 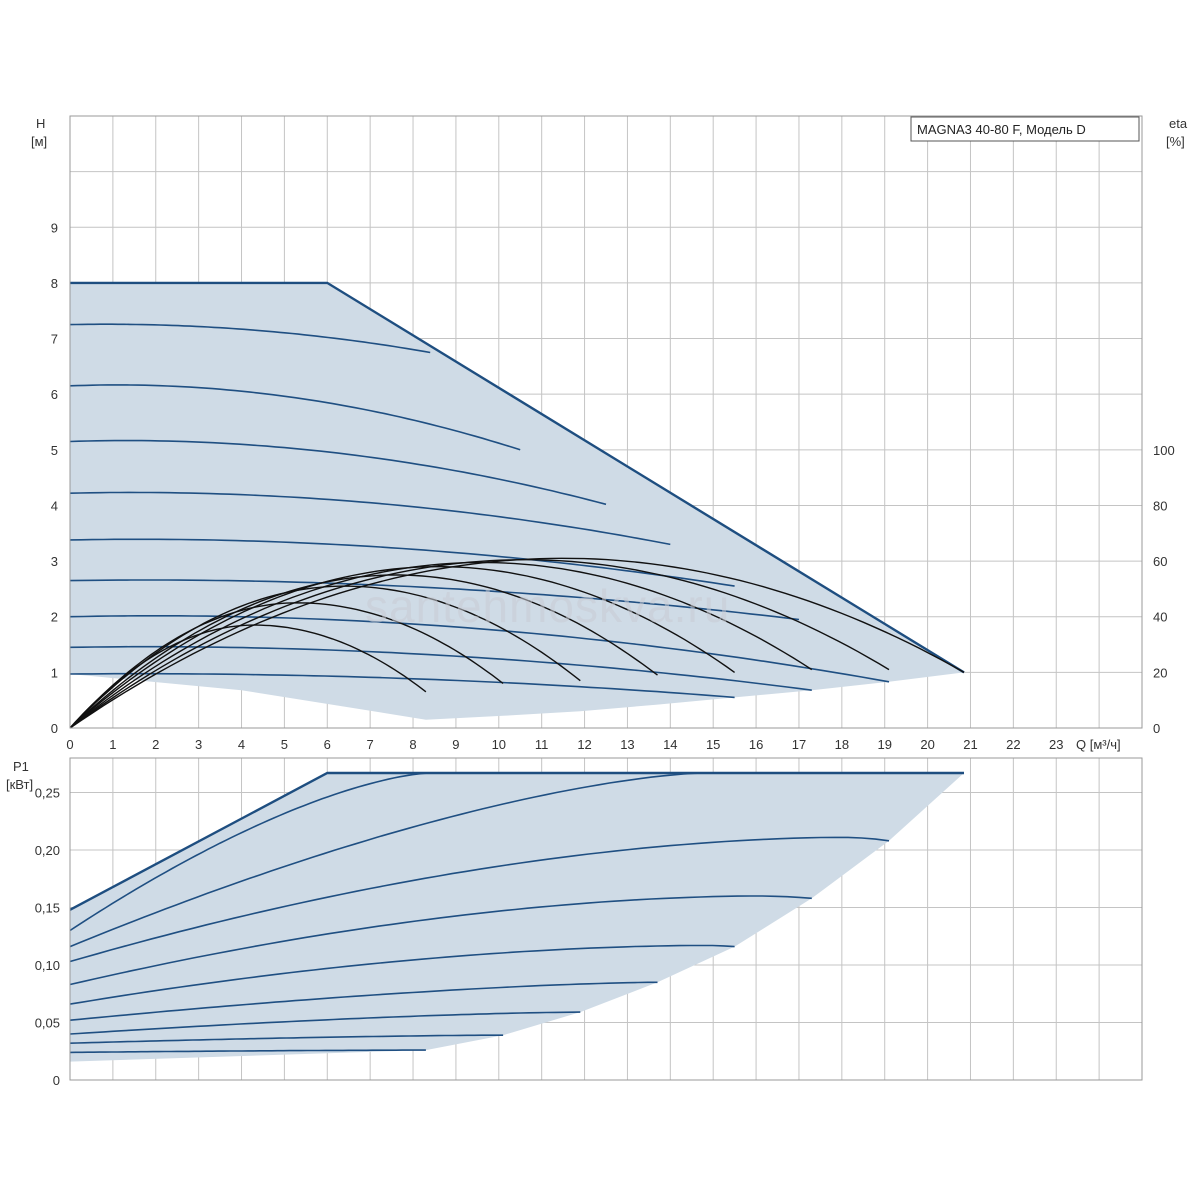 I want to click on power-axis-label: P1, so click(x=21, y=766).